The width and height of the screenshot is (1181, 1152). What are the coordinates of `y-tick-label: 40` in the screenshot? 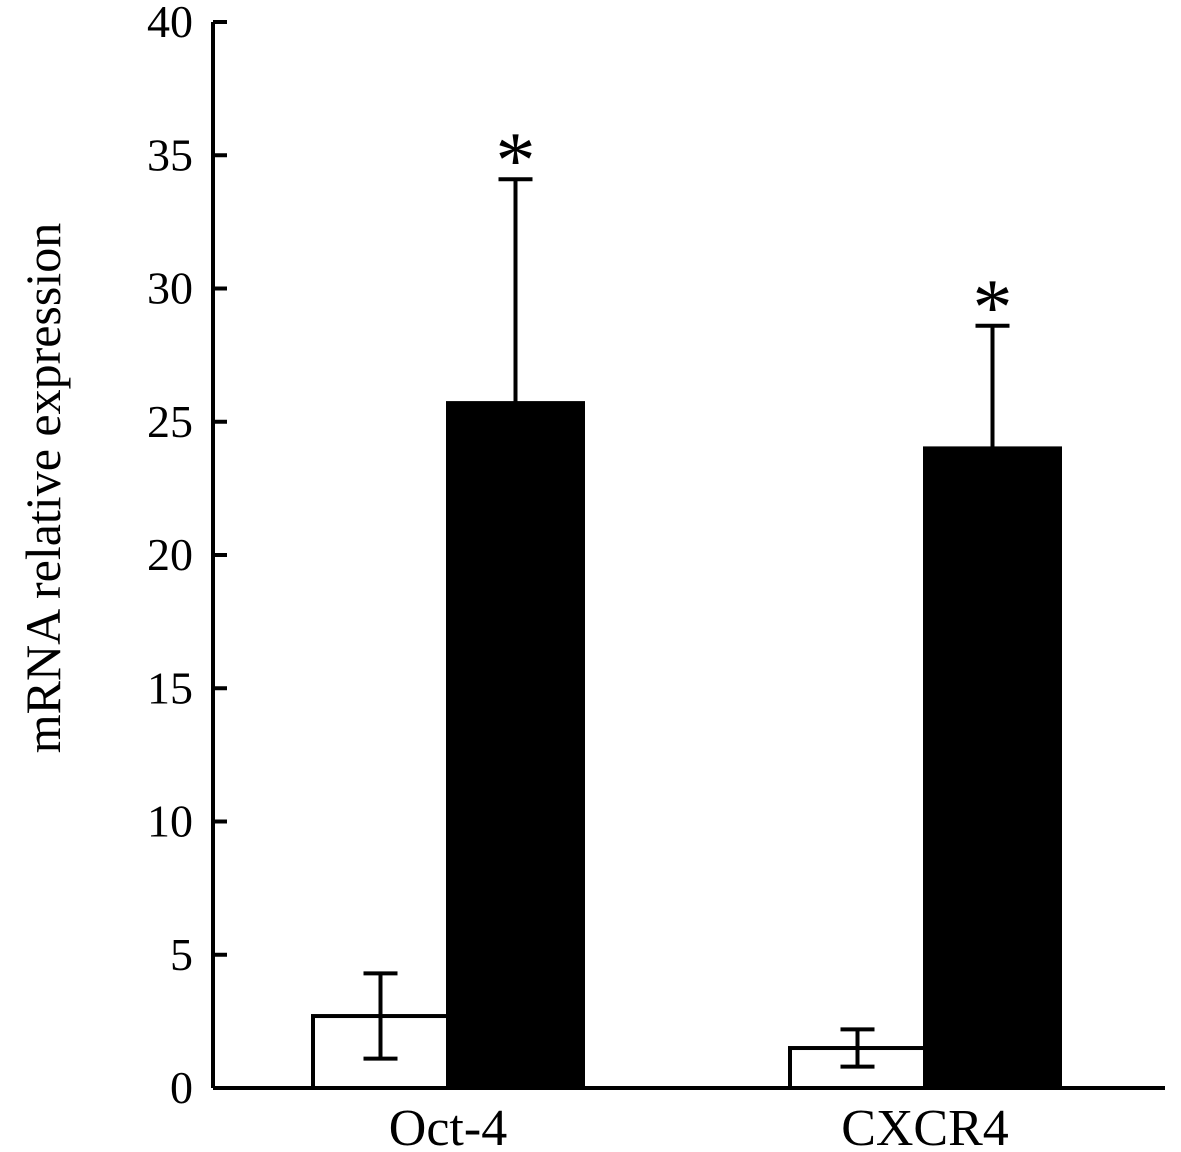 It's located at (170, 23).